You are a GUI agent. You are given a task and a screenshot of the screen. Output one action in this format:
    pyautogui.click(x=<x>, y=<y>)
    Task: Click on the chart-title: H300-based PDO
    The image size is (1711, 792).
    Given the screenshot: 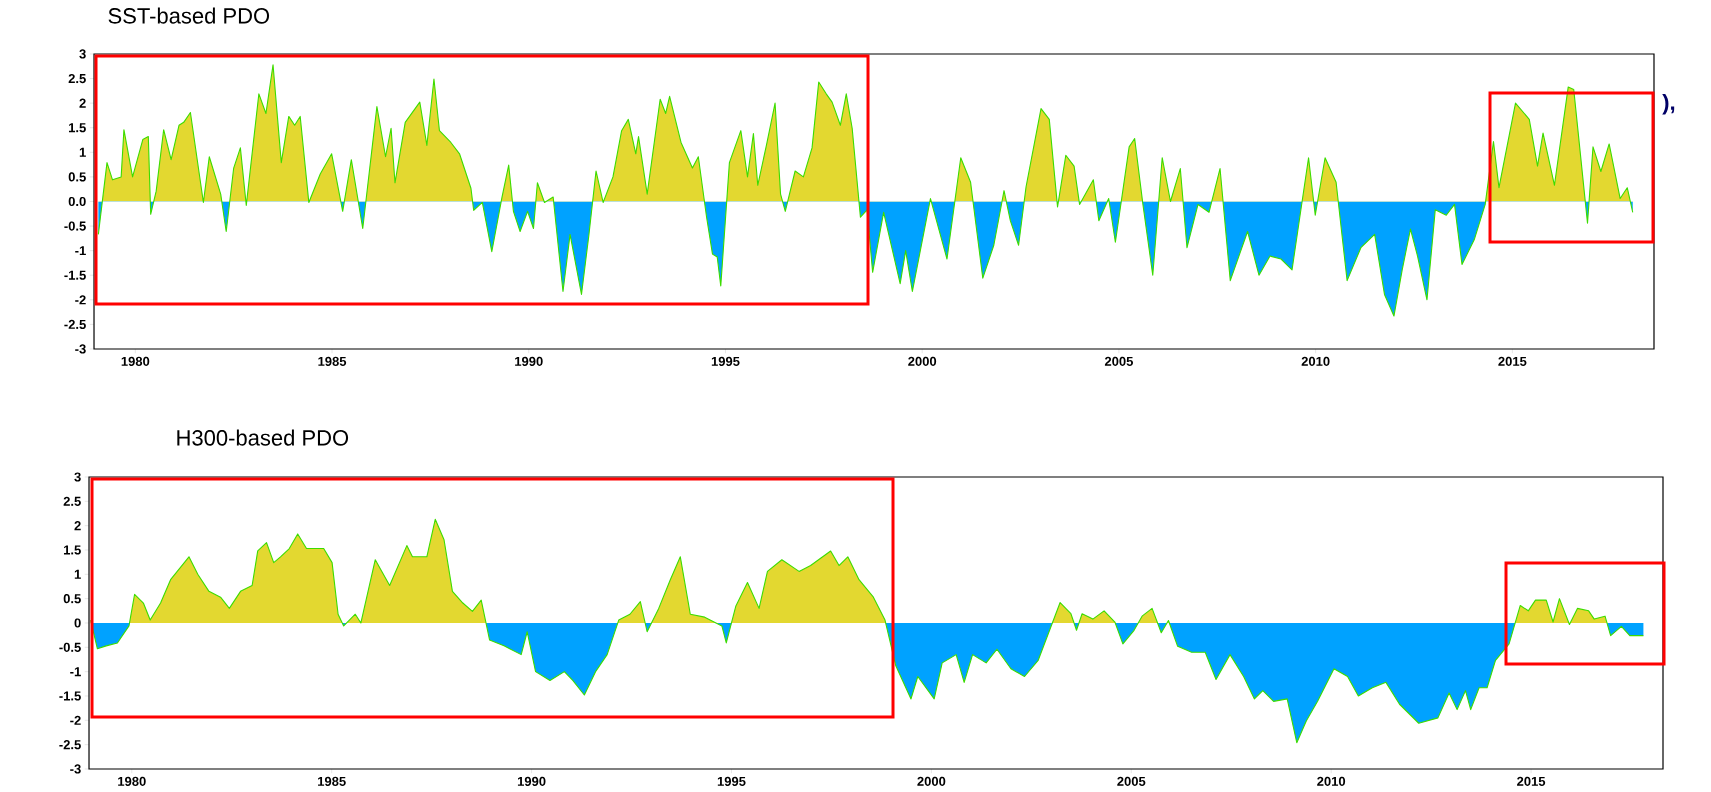 What is the action you would take?
    pyautogui.click(x=263, y=437)
    